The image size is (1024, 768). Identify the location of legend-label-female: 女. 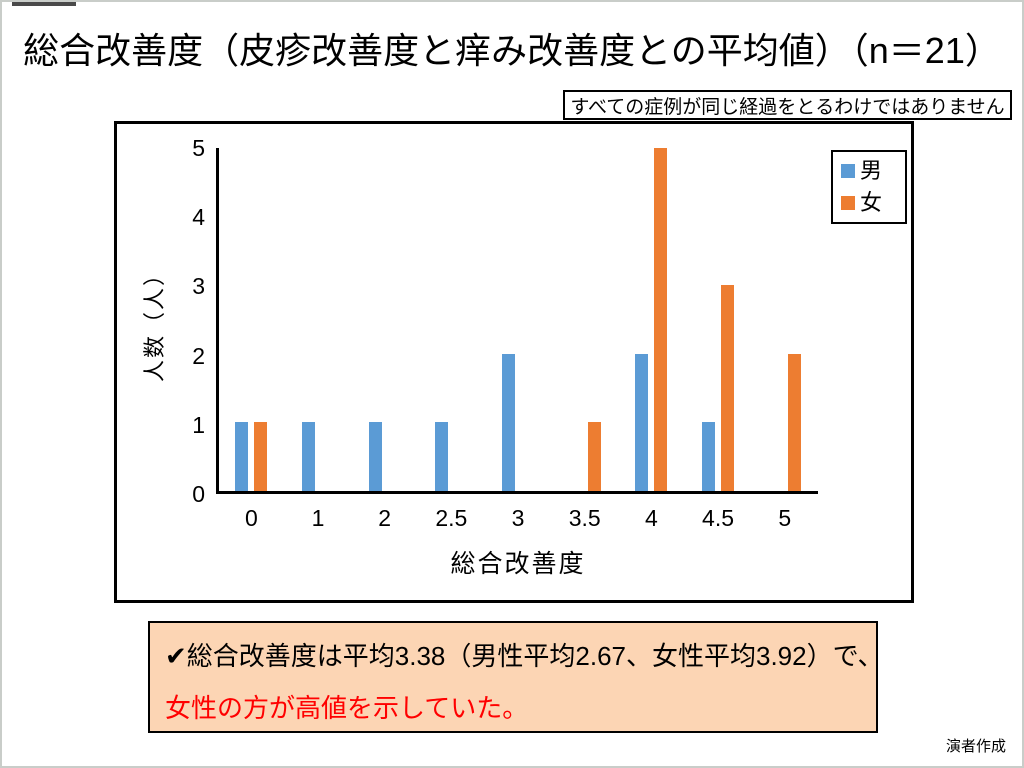
(871, 202).